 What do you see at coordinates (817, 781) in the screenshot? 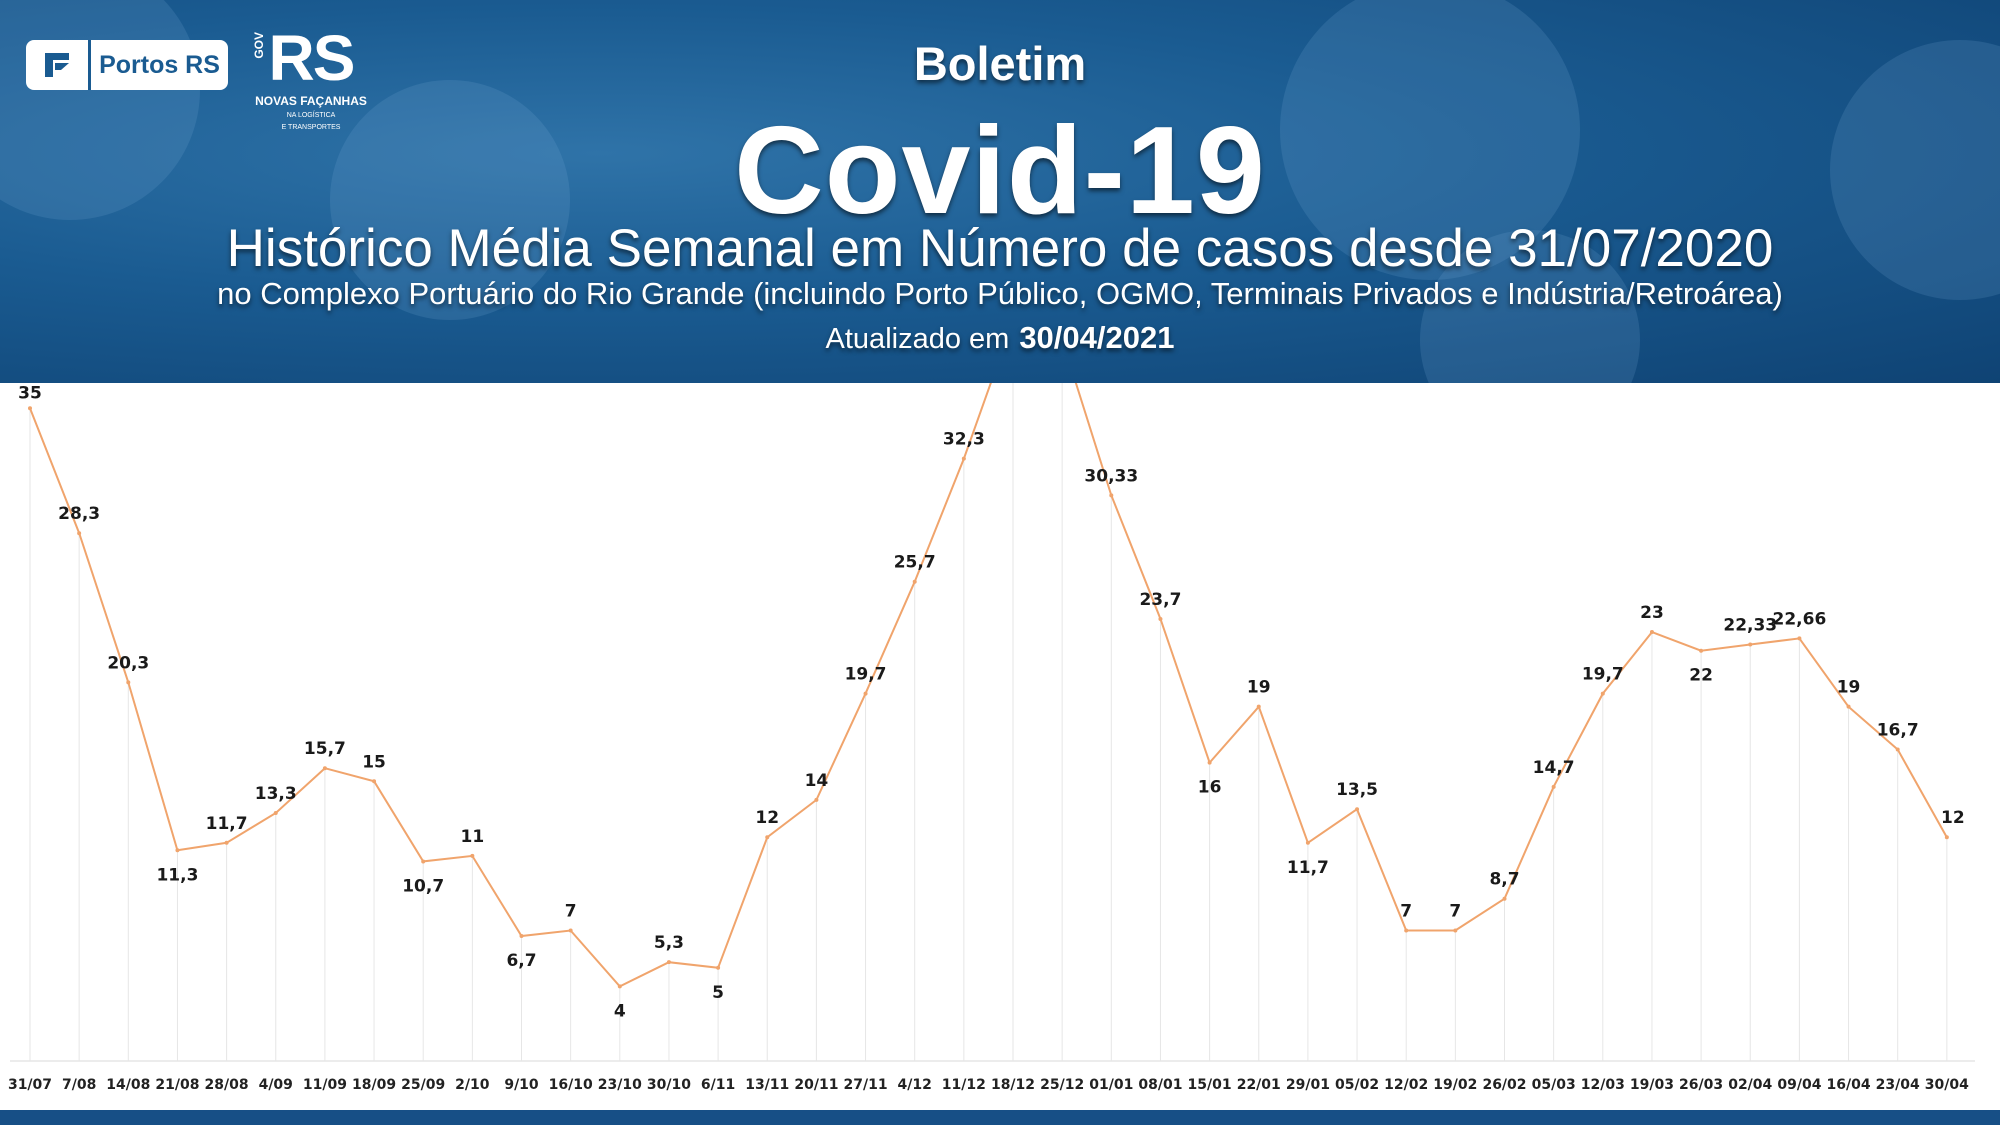
I see `data-label: 14` at bounding box center [817, 781].